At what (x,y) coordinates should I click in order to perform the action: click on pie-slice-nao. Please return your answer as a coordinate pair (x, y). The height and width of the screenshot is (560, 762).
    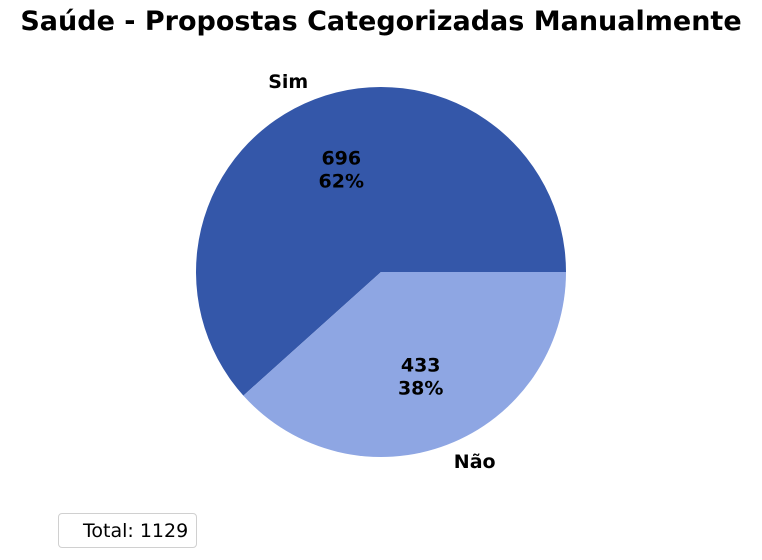
    Looking at the image, I should click on (404, 364).